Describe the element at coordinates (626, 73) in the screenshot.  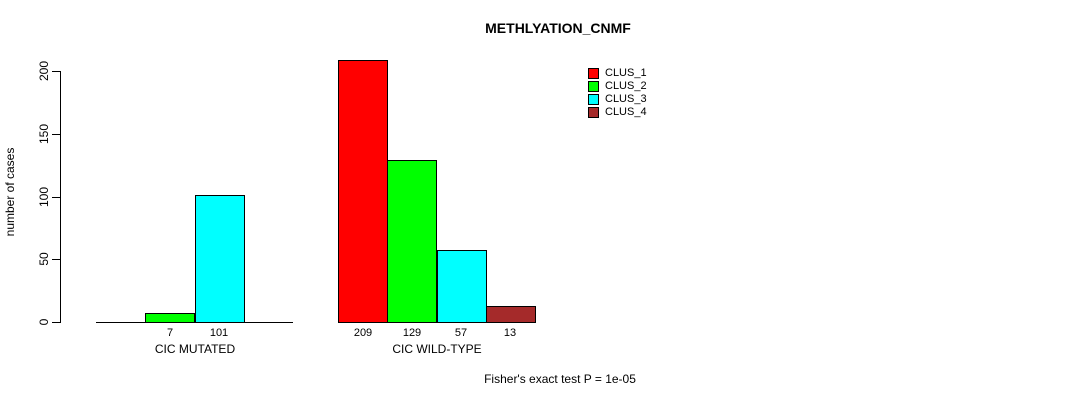
I see `legend-label: CLUS_1` at that location.